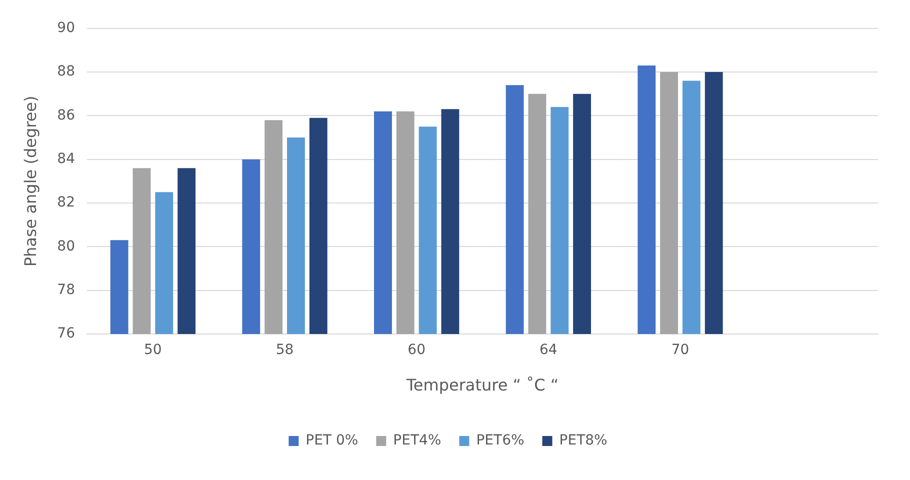 The width and height of the screenshot is (910, 480). I want to click on y-tick-label: 90, so click(66, 28).